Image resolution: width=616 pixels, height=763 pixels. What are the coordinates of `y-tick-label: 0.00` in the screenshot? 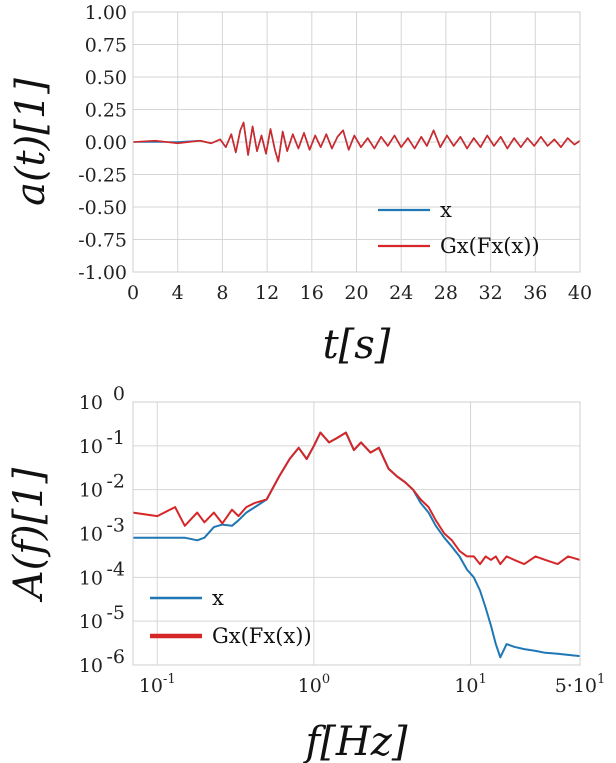 It's located at (106, 143).